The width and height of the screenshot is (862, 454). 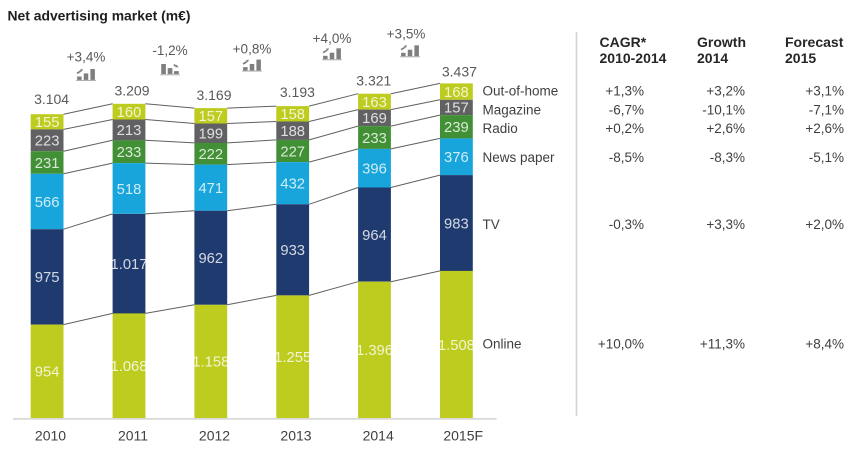 I want to click on svg-text: 1.508, so click(x=456, y=346).